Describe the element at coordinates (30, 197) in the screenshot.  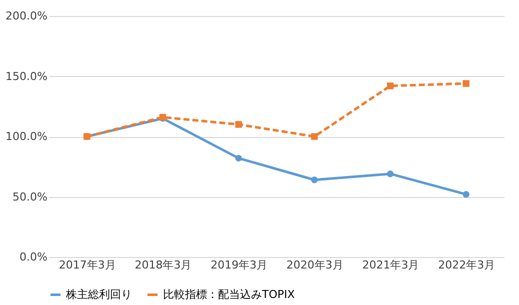
I see `y-tick-label: 50.0%` at that location.